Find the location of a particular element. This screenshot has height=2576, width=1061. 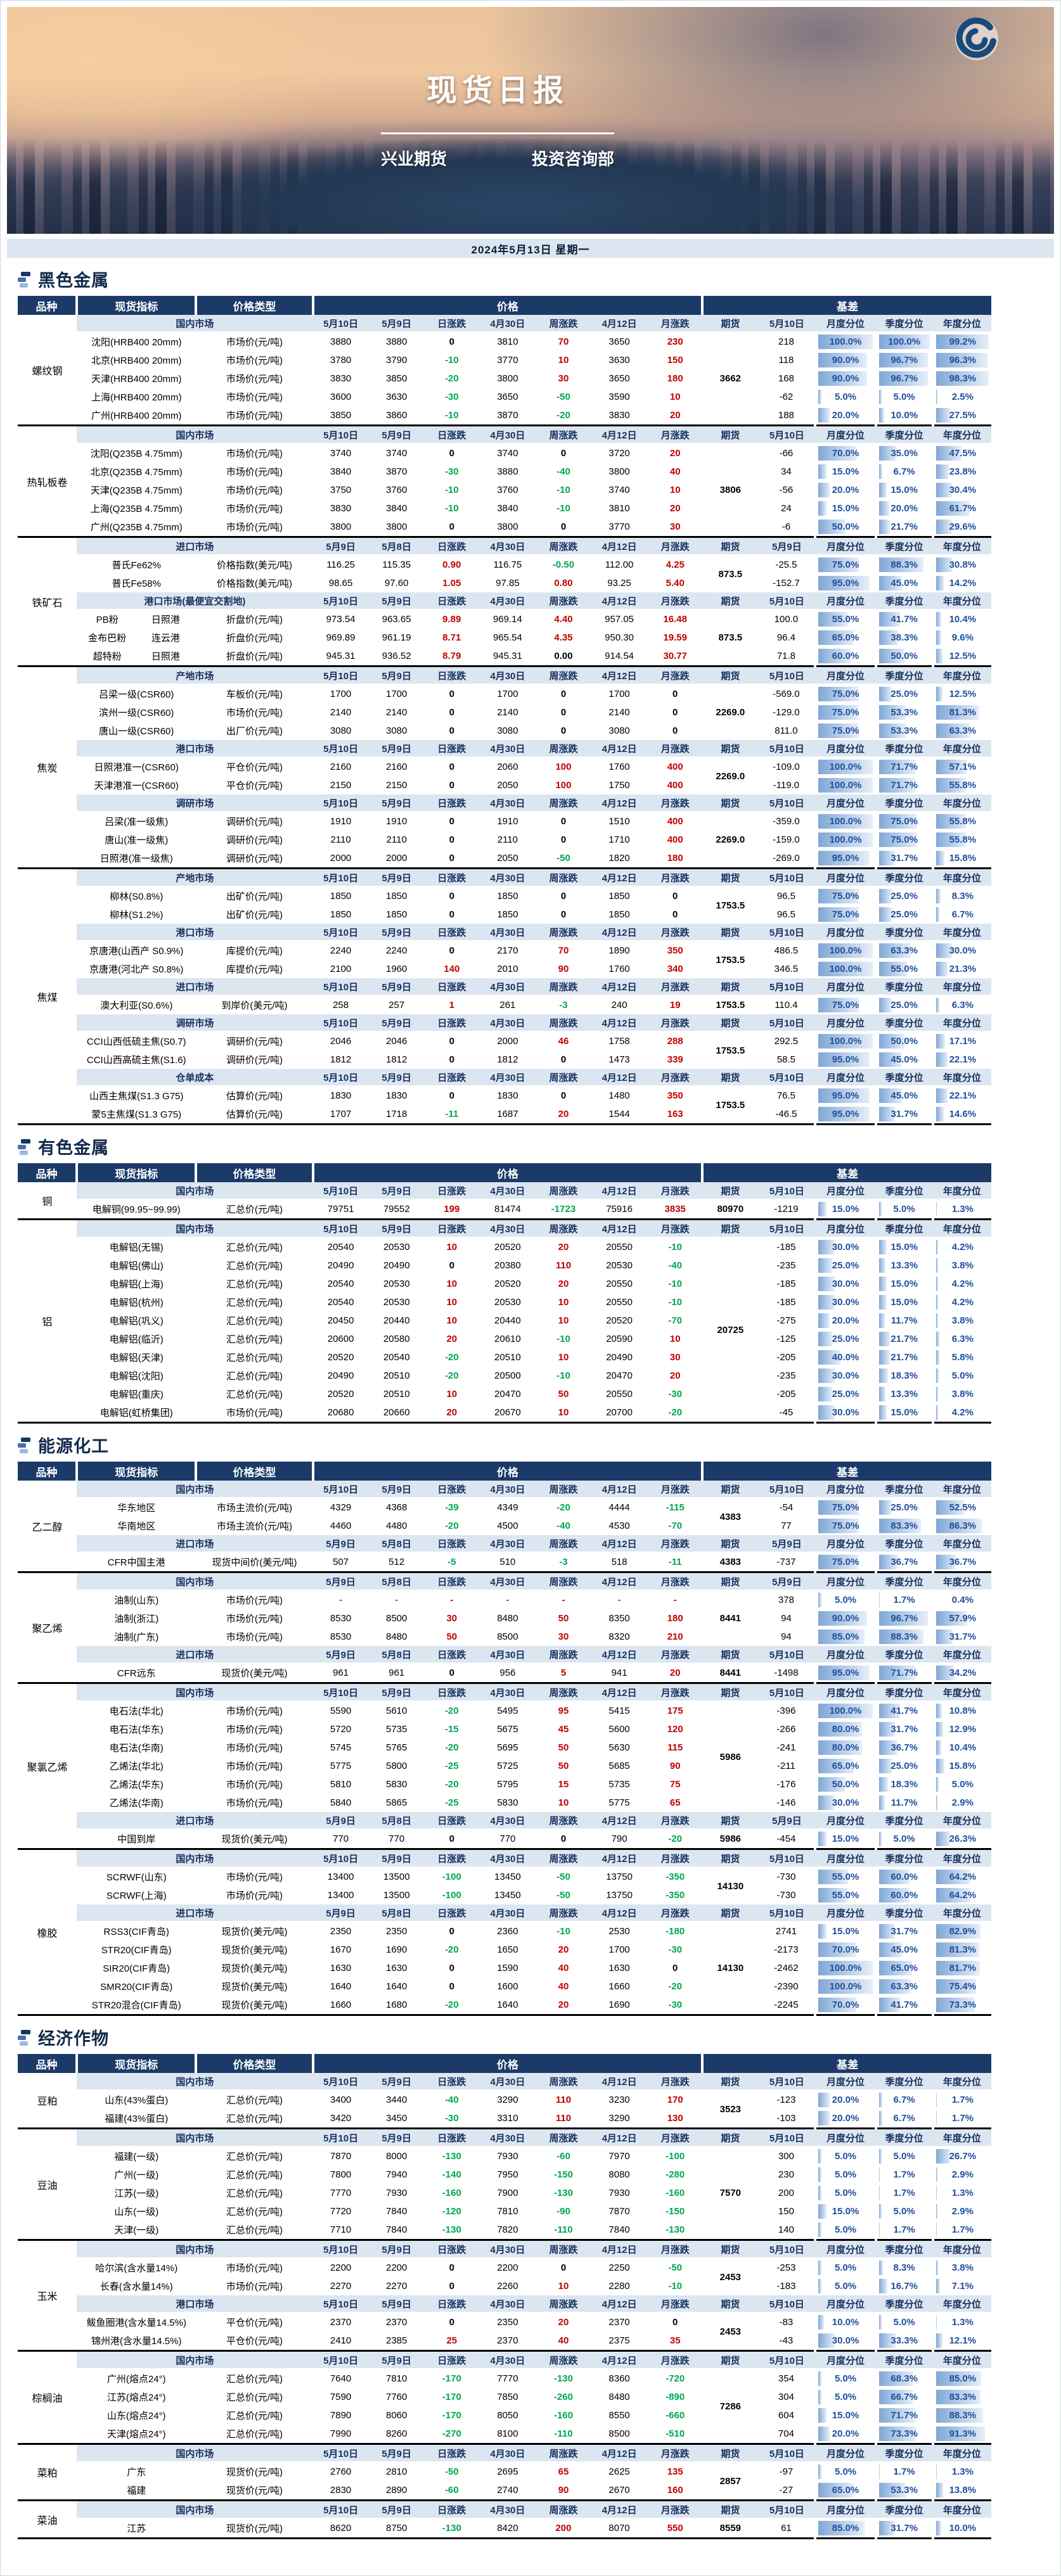

percentile-cell: 30.0% is located at coordinates (845, 1376).